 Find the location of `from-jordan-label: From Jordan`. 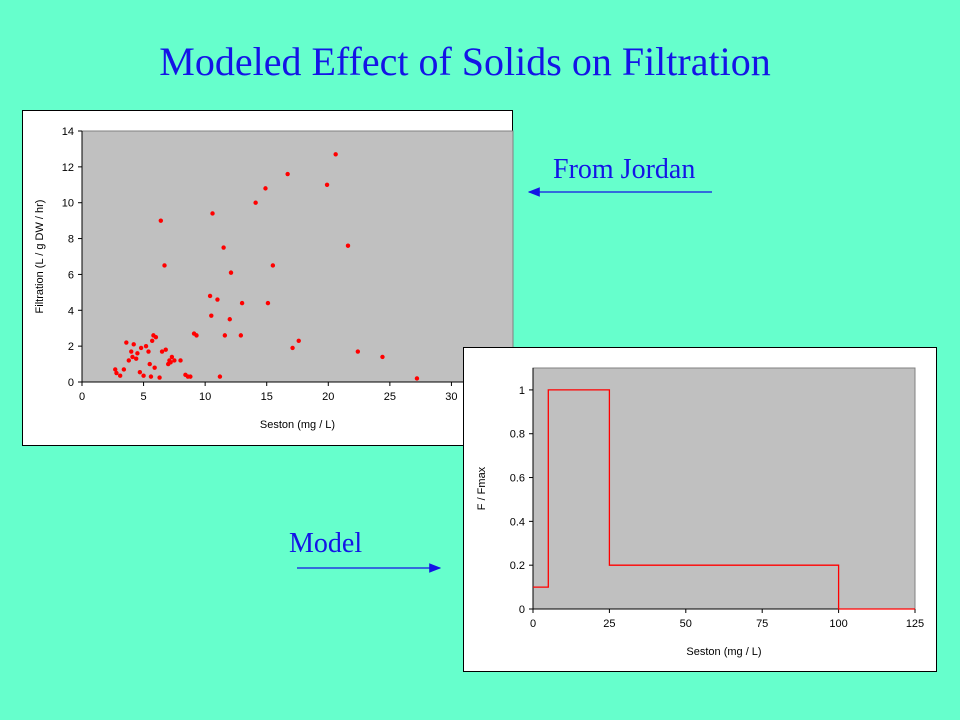

from-jordan-label: From Jordan is located at coordinates (624, 169).